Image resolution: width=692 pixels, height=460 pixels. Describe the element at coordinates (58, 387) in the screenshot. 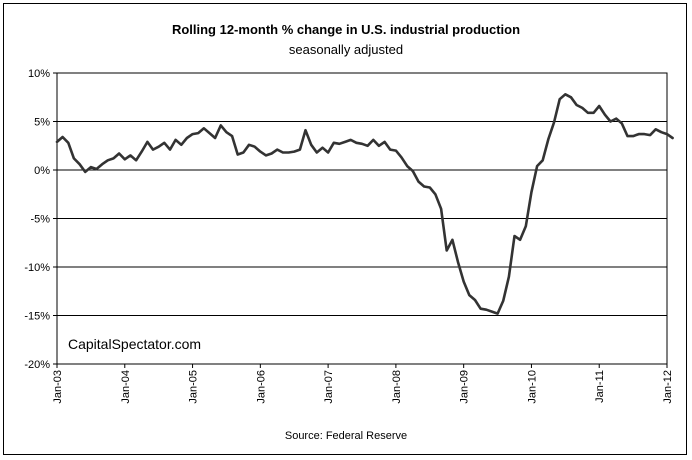

I see `x-tick-label: Jan-03` at that location.